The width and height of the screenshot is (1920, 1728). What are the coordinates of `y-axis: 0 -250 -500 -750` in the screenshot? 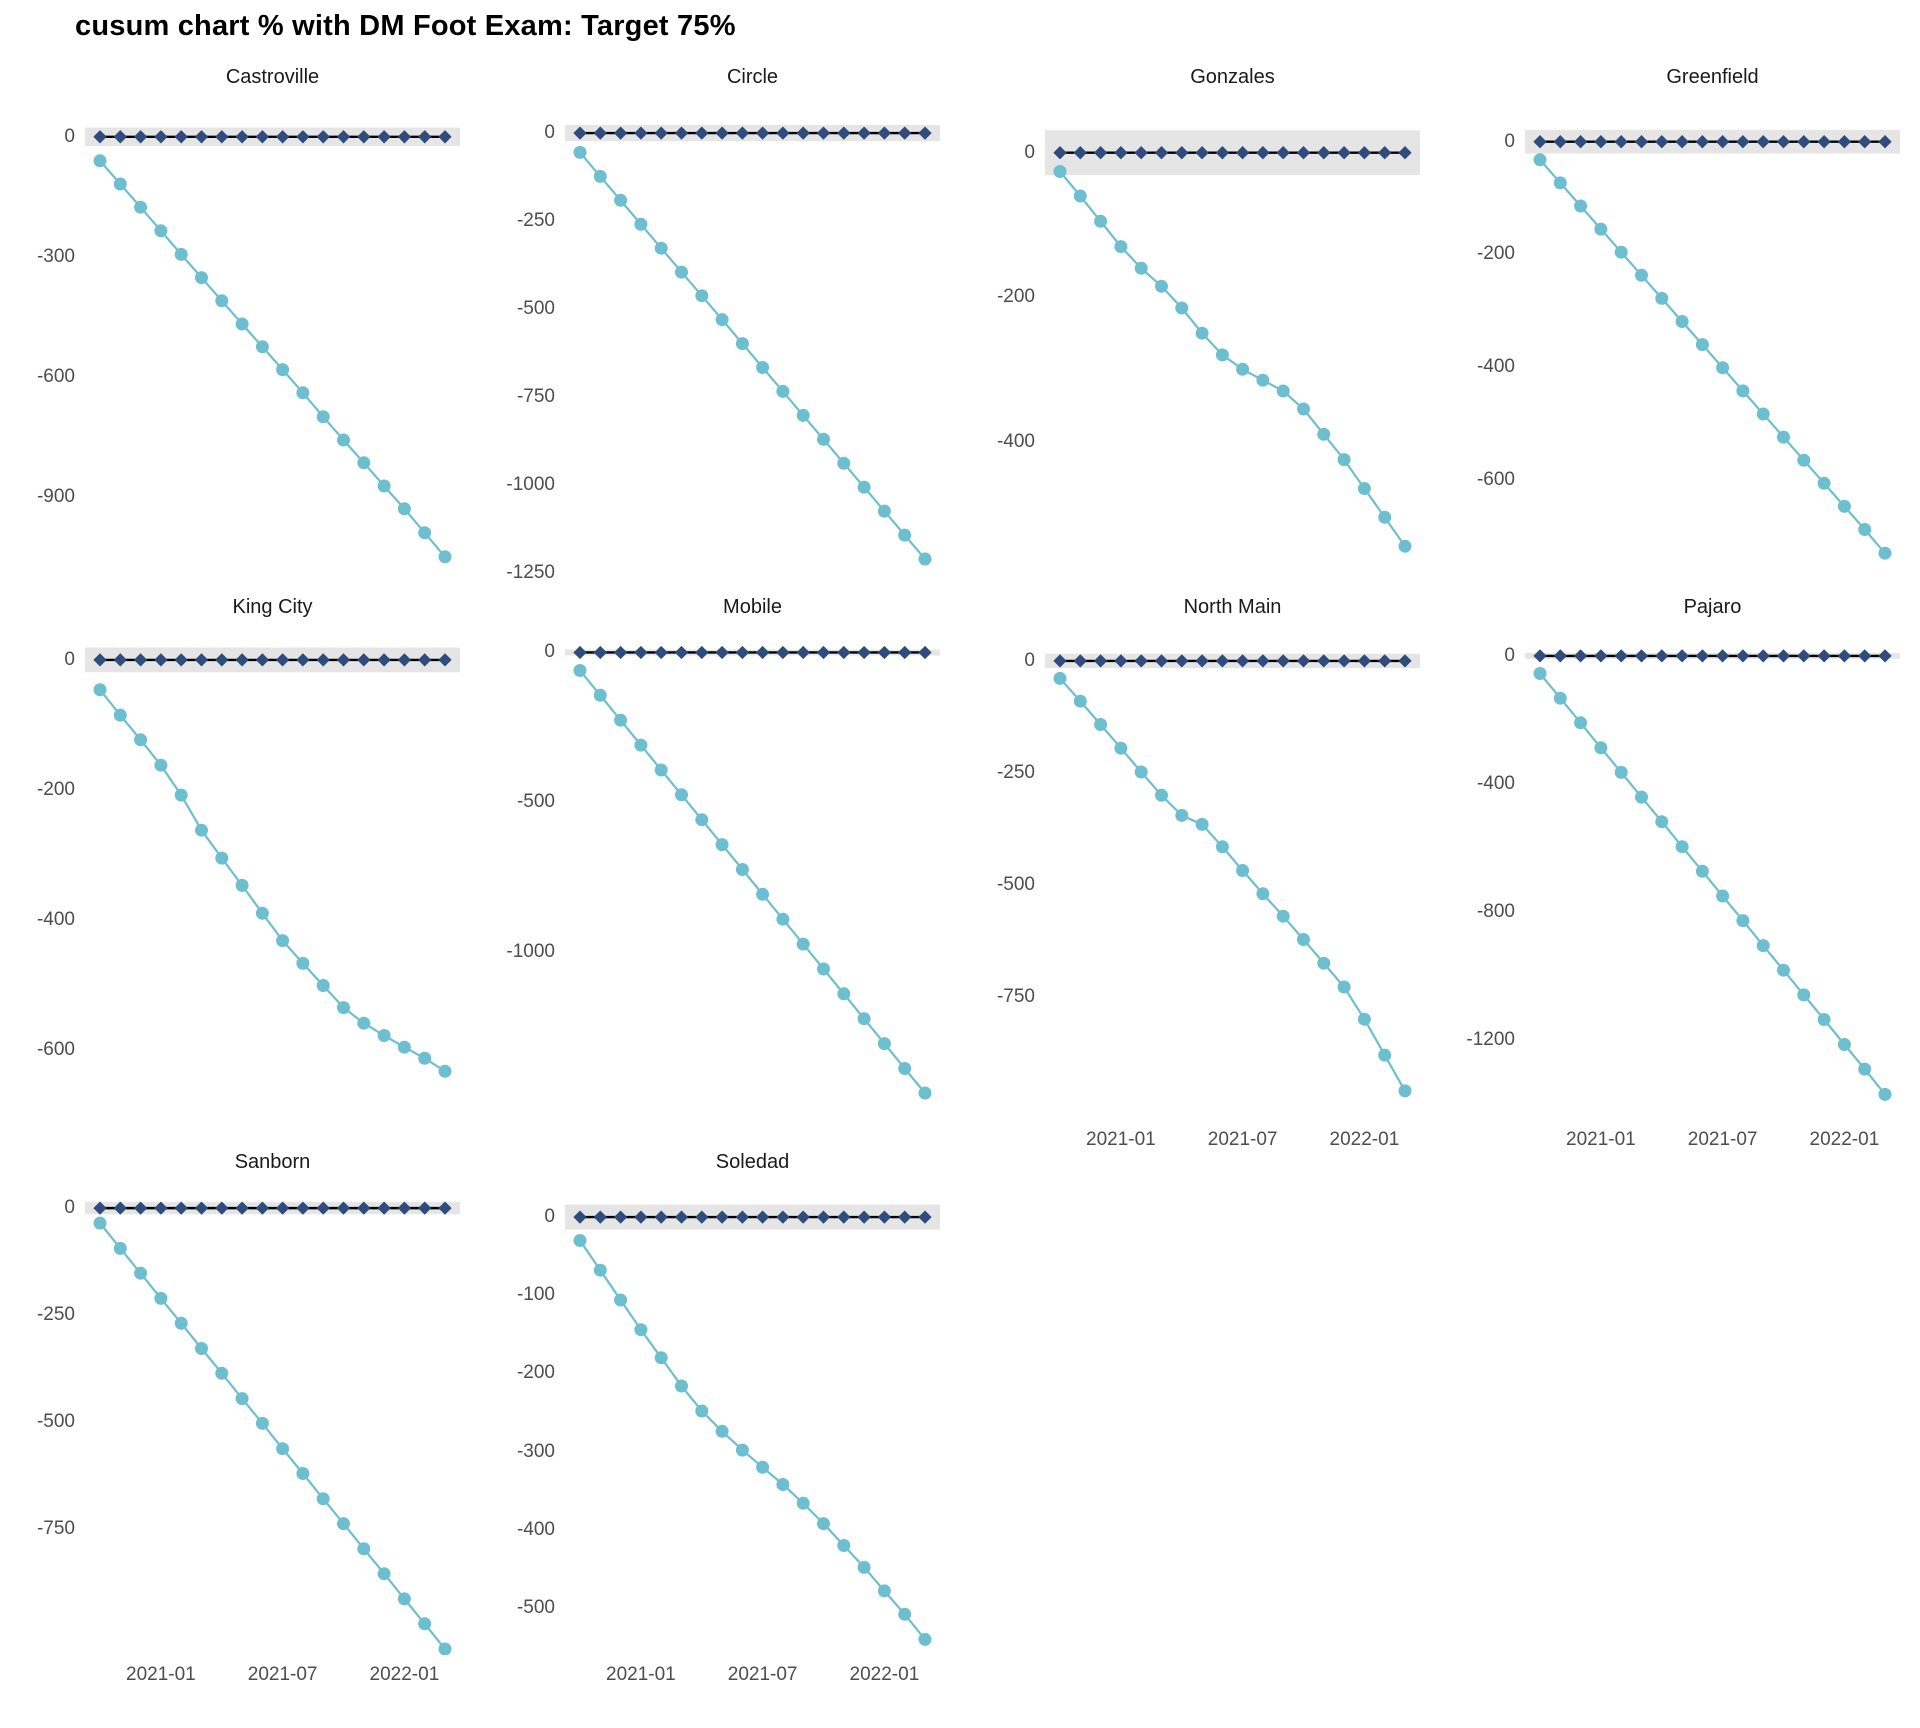 It's located at (42, 1420).